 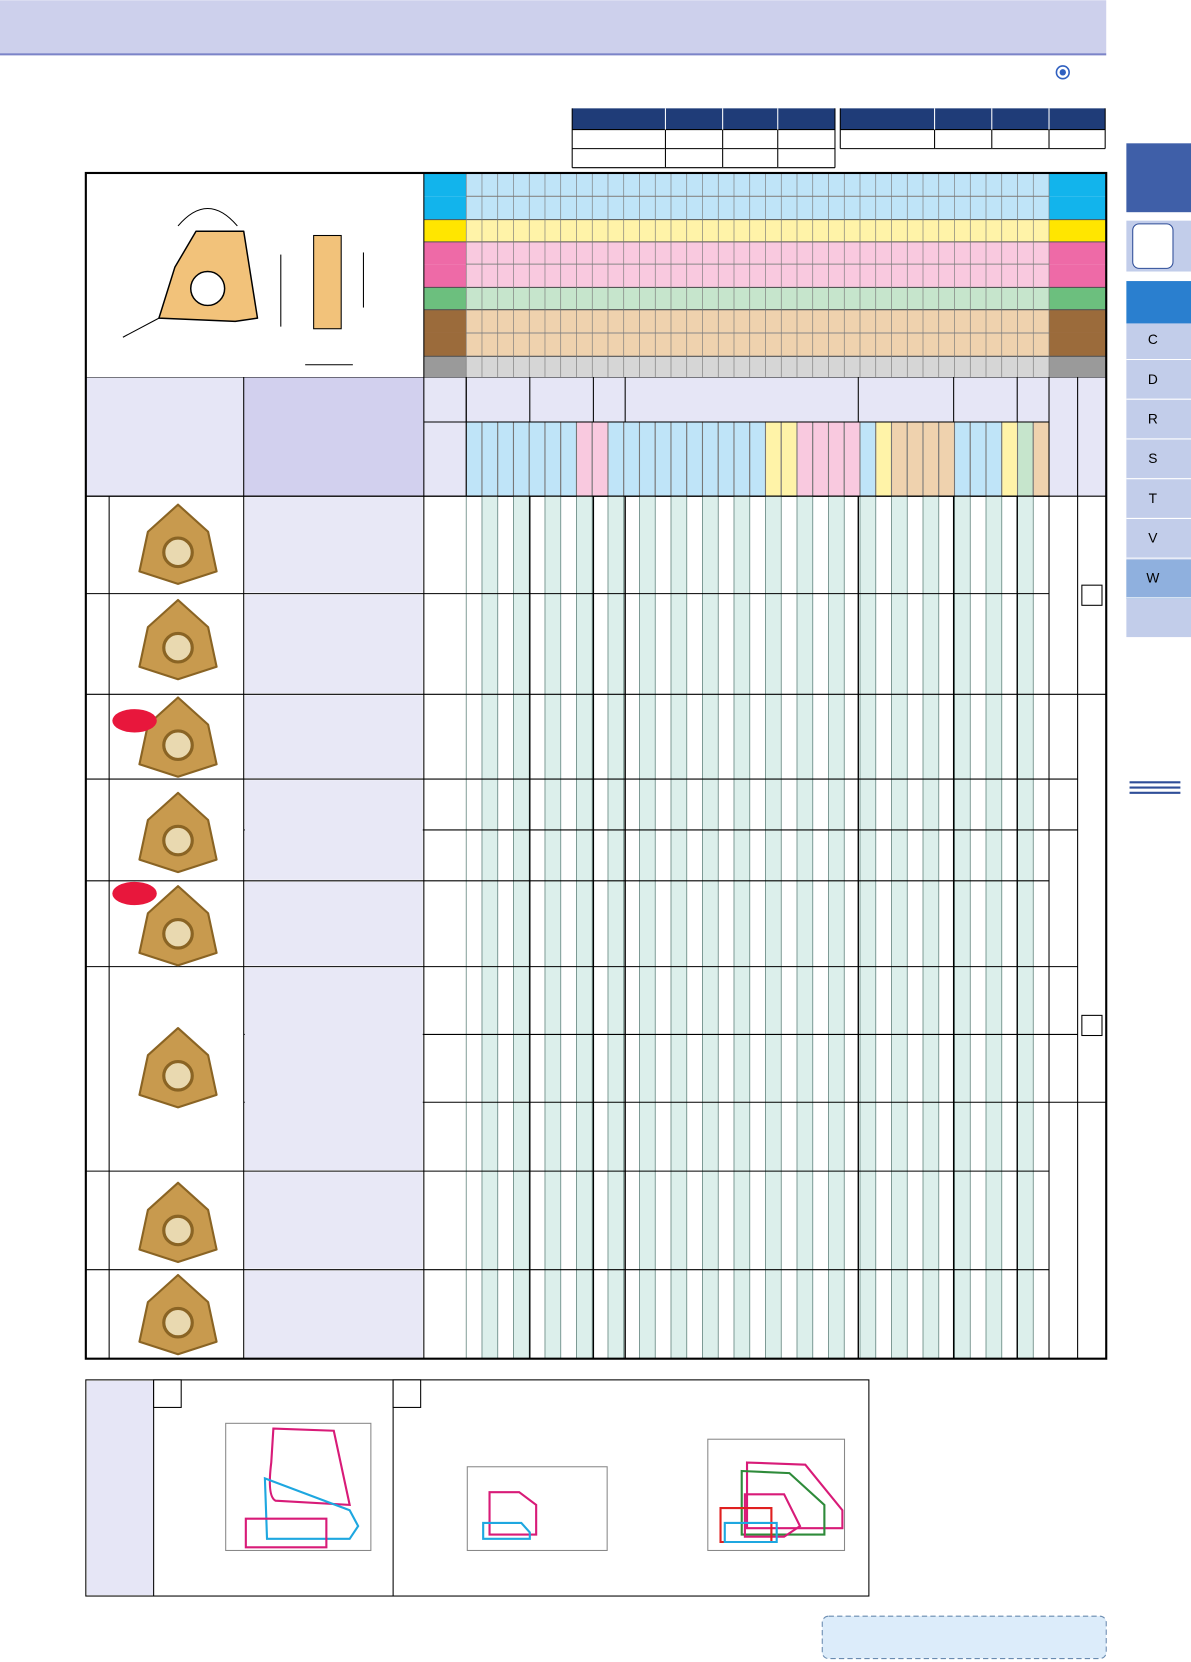 I want to click on top-tables, so click(x=838, y=138).